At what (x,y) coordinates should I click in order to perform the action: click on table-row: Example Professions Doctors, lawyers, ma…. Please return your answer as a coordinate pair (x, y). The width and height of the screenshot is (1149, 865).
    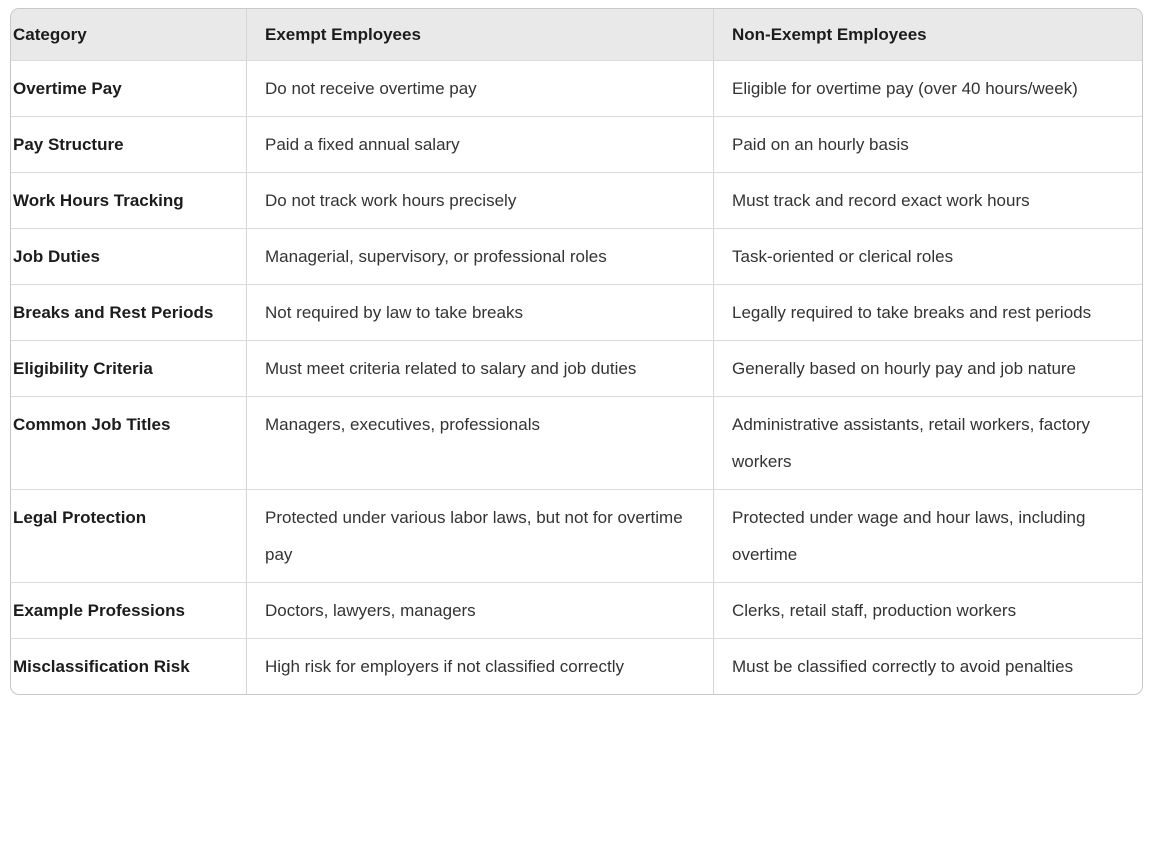
    Looking at the image, I should click on (576, 610).